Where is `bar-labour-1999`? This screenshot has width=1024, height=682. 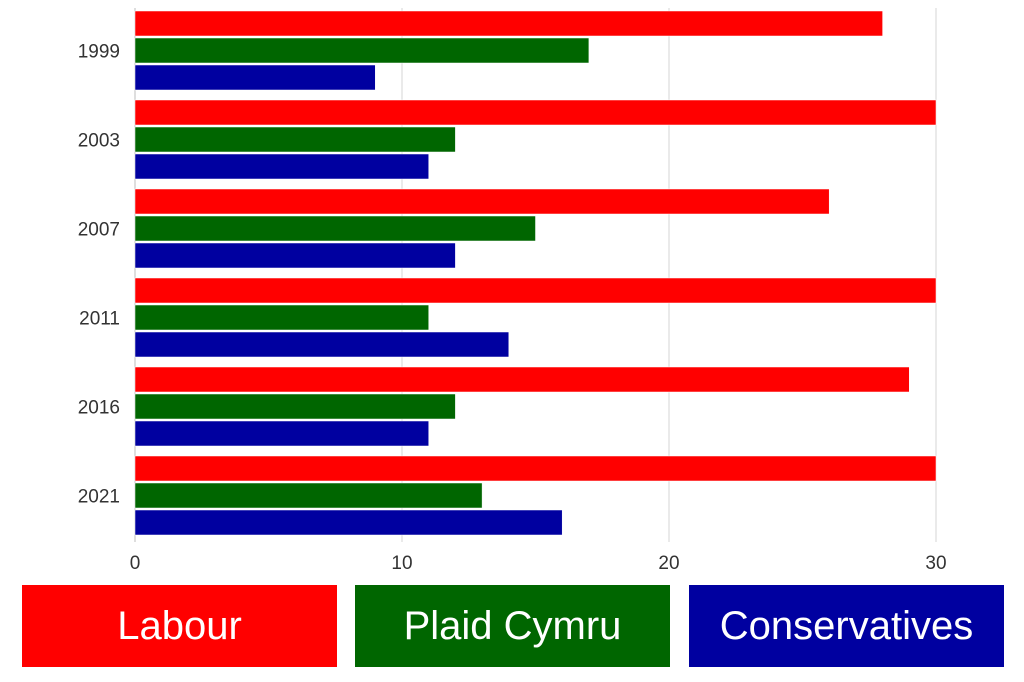
bar-labour-1999 is located at coordinates (508, 23).